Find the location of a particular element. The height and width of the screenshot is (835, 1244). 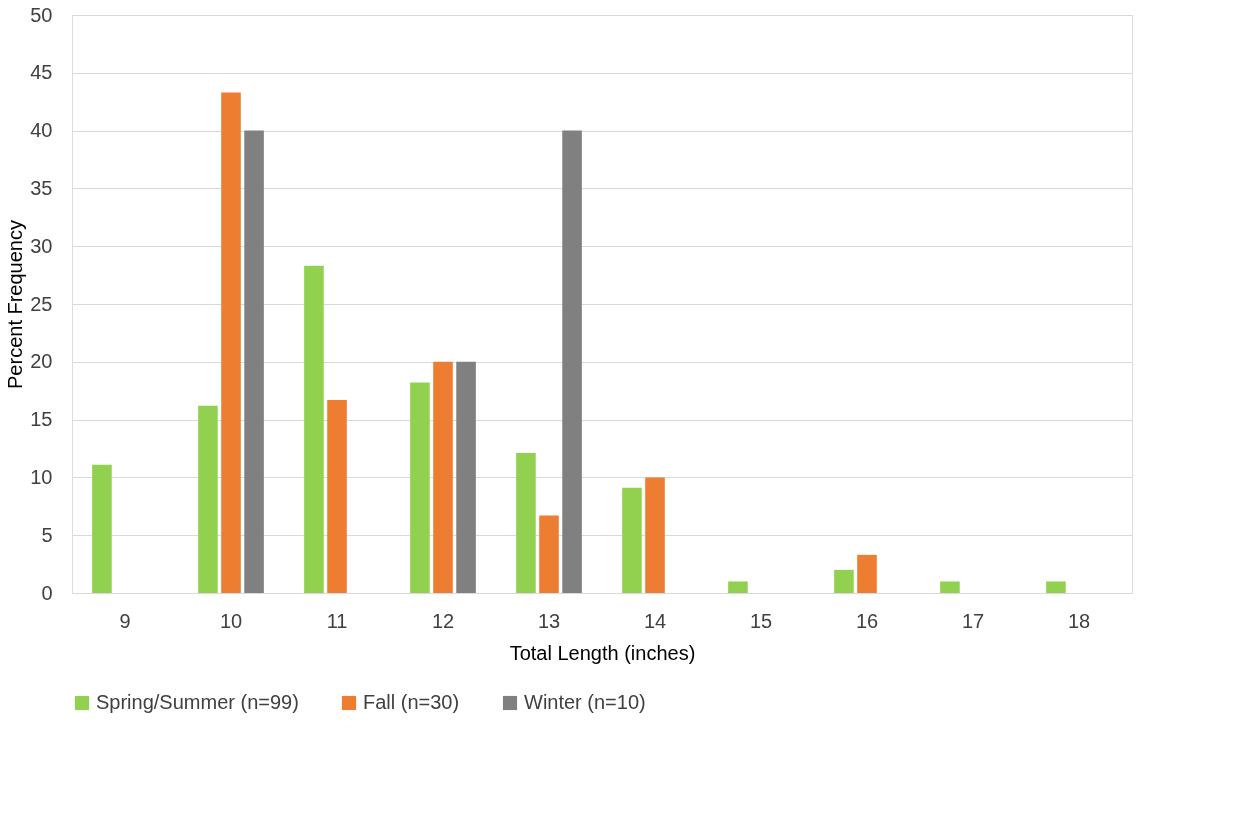

x-tick-label: 17 is located at coordinates (973, 620).